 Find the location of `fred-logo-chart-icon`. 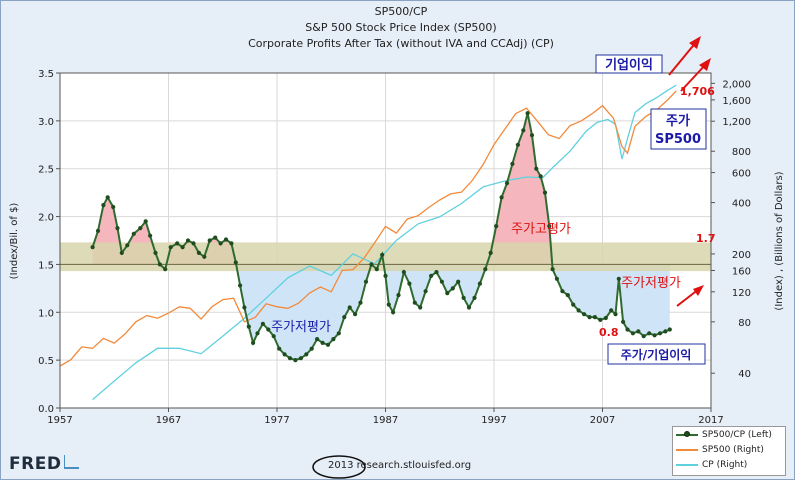

fred-logo-chart-icon is located at coordinates (72, 462).